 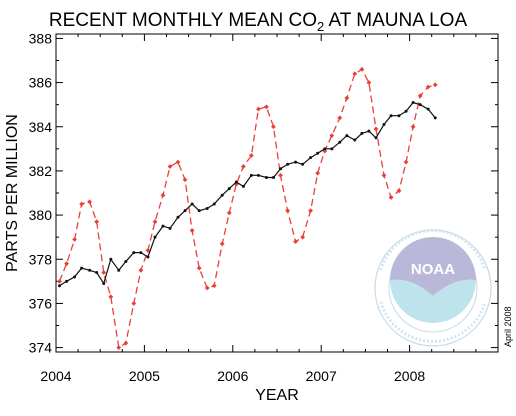 What do you see at coordinates (277, 395) in the screenshot?
I see `x-axis-label: YEAR` at bounding box center [277, 395].